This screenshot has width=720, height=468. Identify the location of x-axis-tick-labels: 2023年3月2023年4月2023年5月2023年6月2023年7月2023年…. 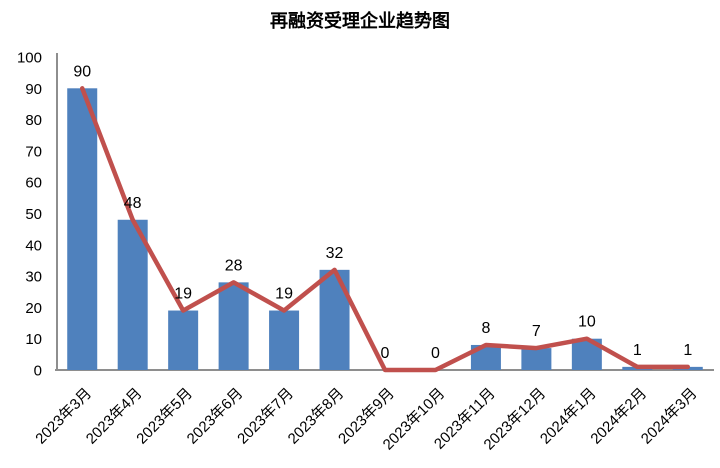
(366, 419).